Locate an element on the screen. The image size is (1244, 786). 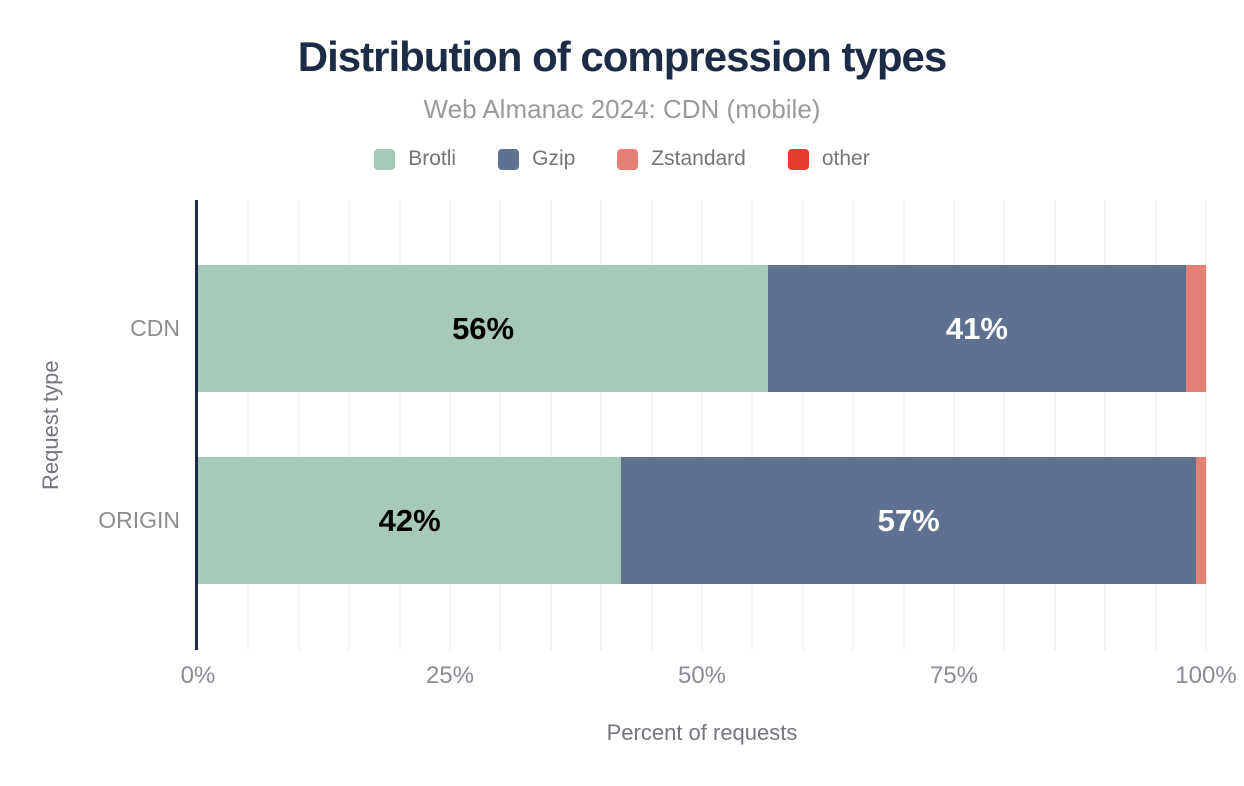
legend: Brotli Gzip Zstandard other is located at coordinates (622, 159).